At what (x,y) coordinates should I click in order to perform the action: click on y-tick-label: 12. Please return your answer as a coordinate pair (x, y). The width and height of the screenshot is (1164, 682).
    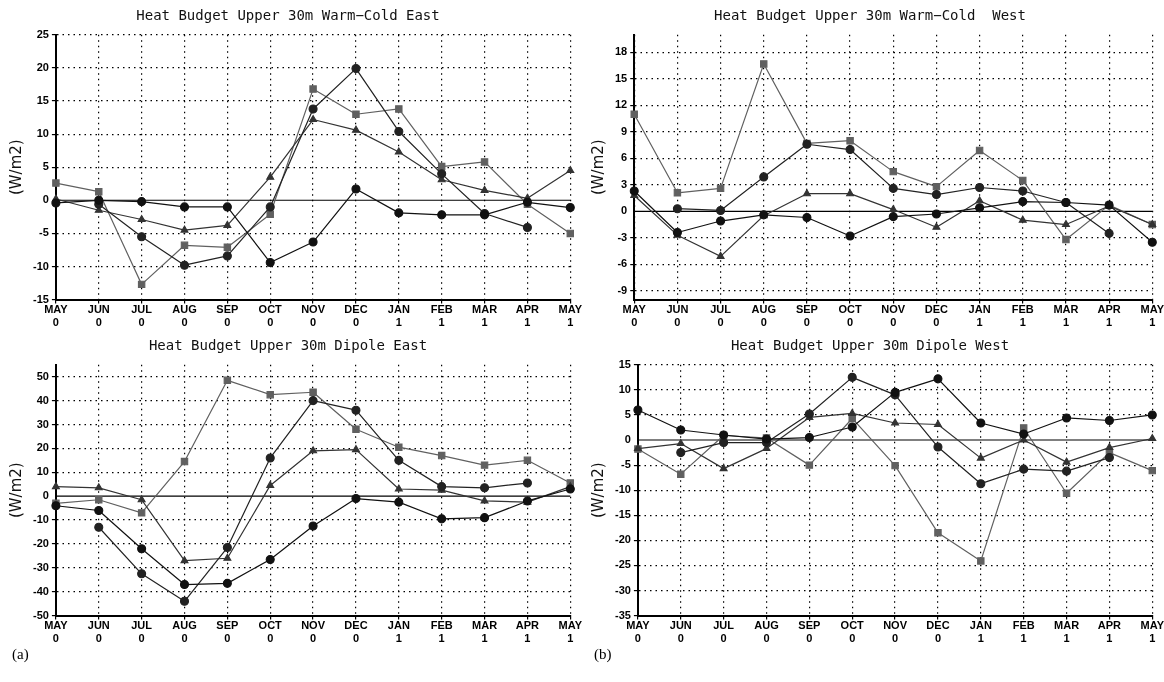
    Looking at the image, I should click on (621, 104).